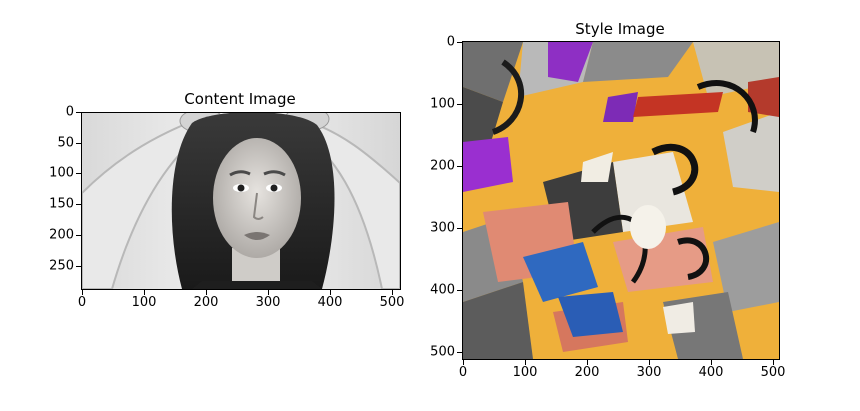  What do you see at coordinates (463, 372) in the screenshot?
I see `style-xtick-label: 0` at bounding box center [463, 372].